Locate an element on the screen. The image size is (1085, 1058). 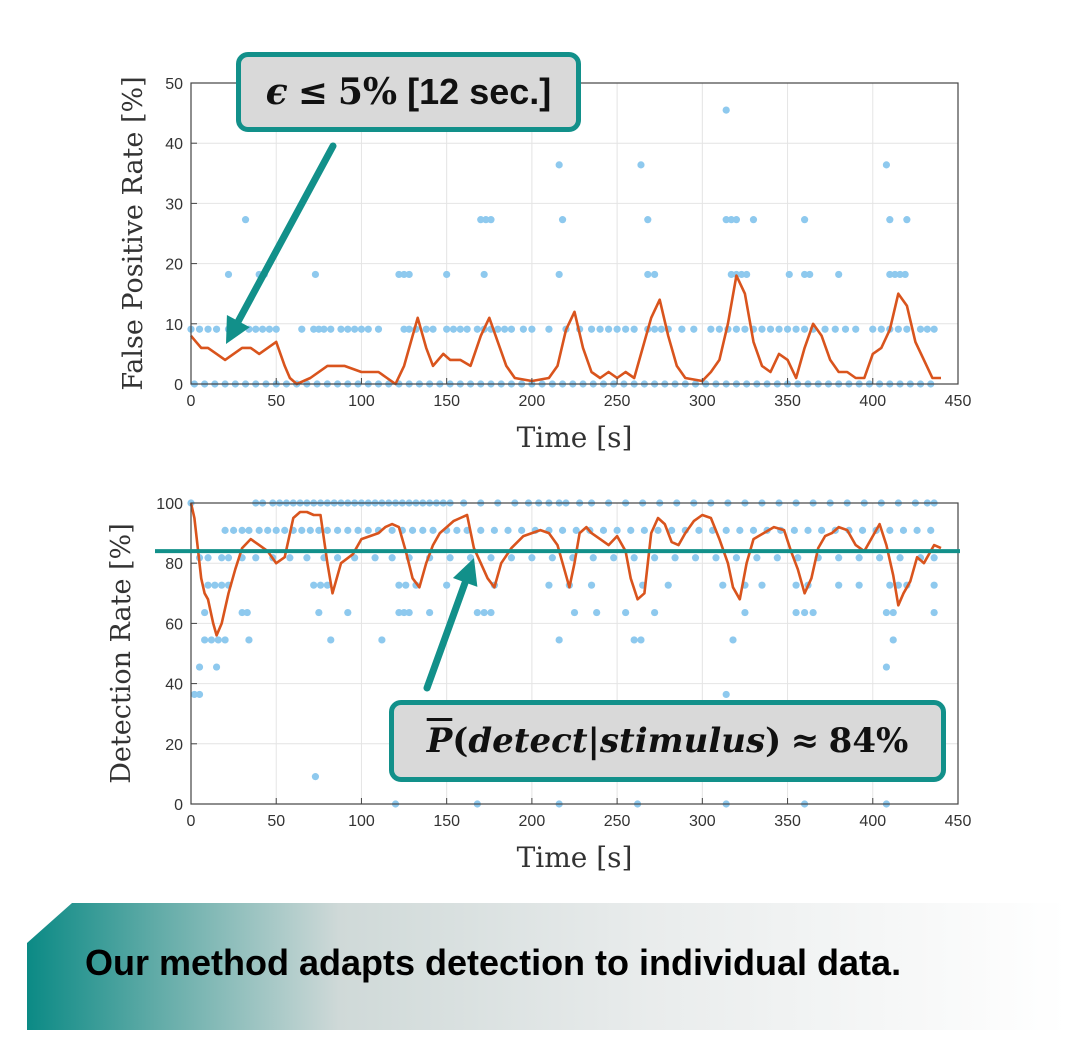
y-tick-label: 40 is located at coordinates (174, 144).